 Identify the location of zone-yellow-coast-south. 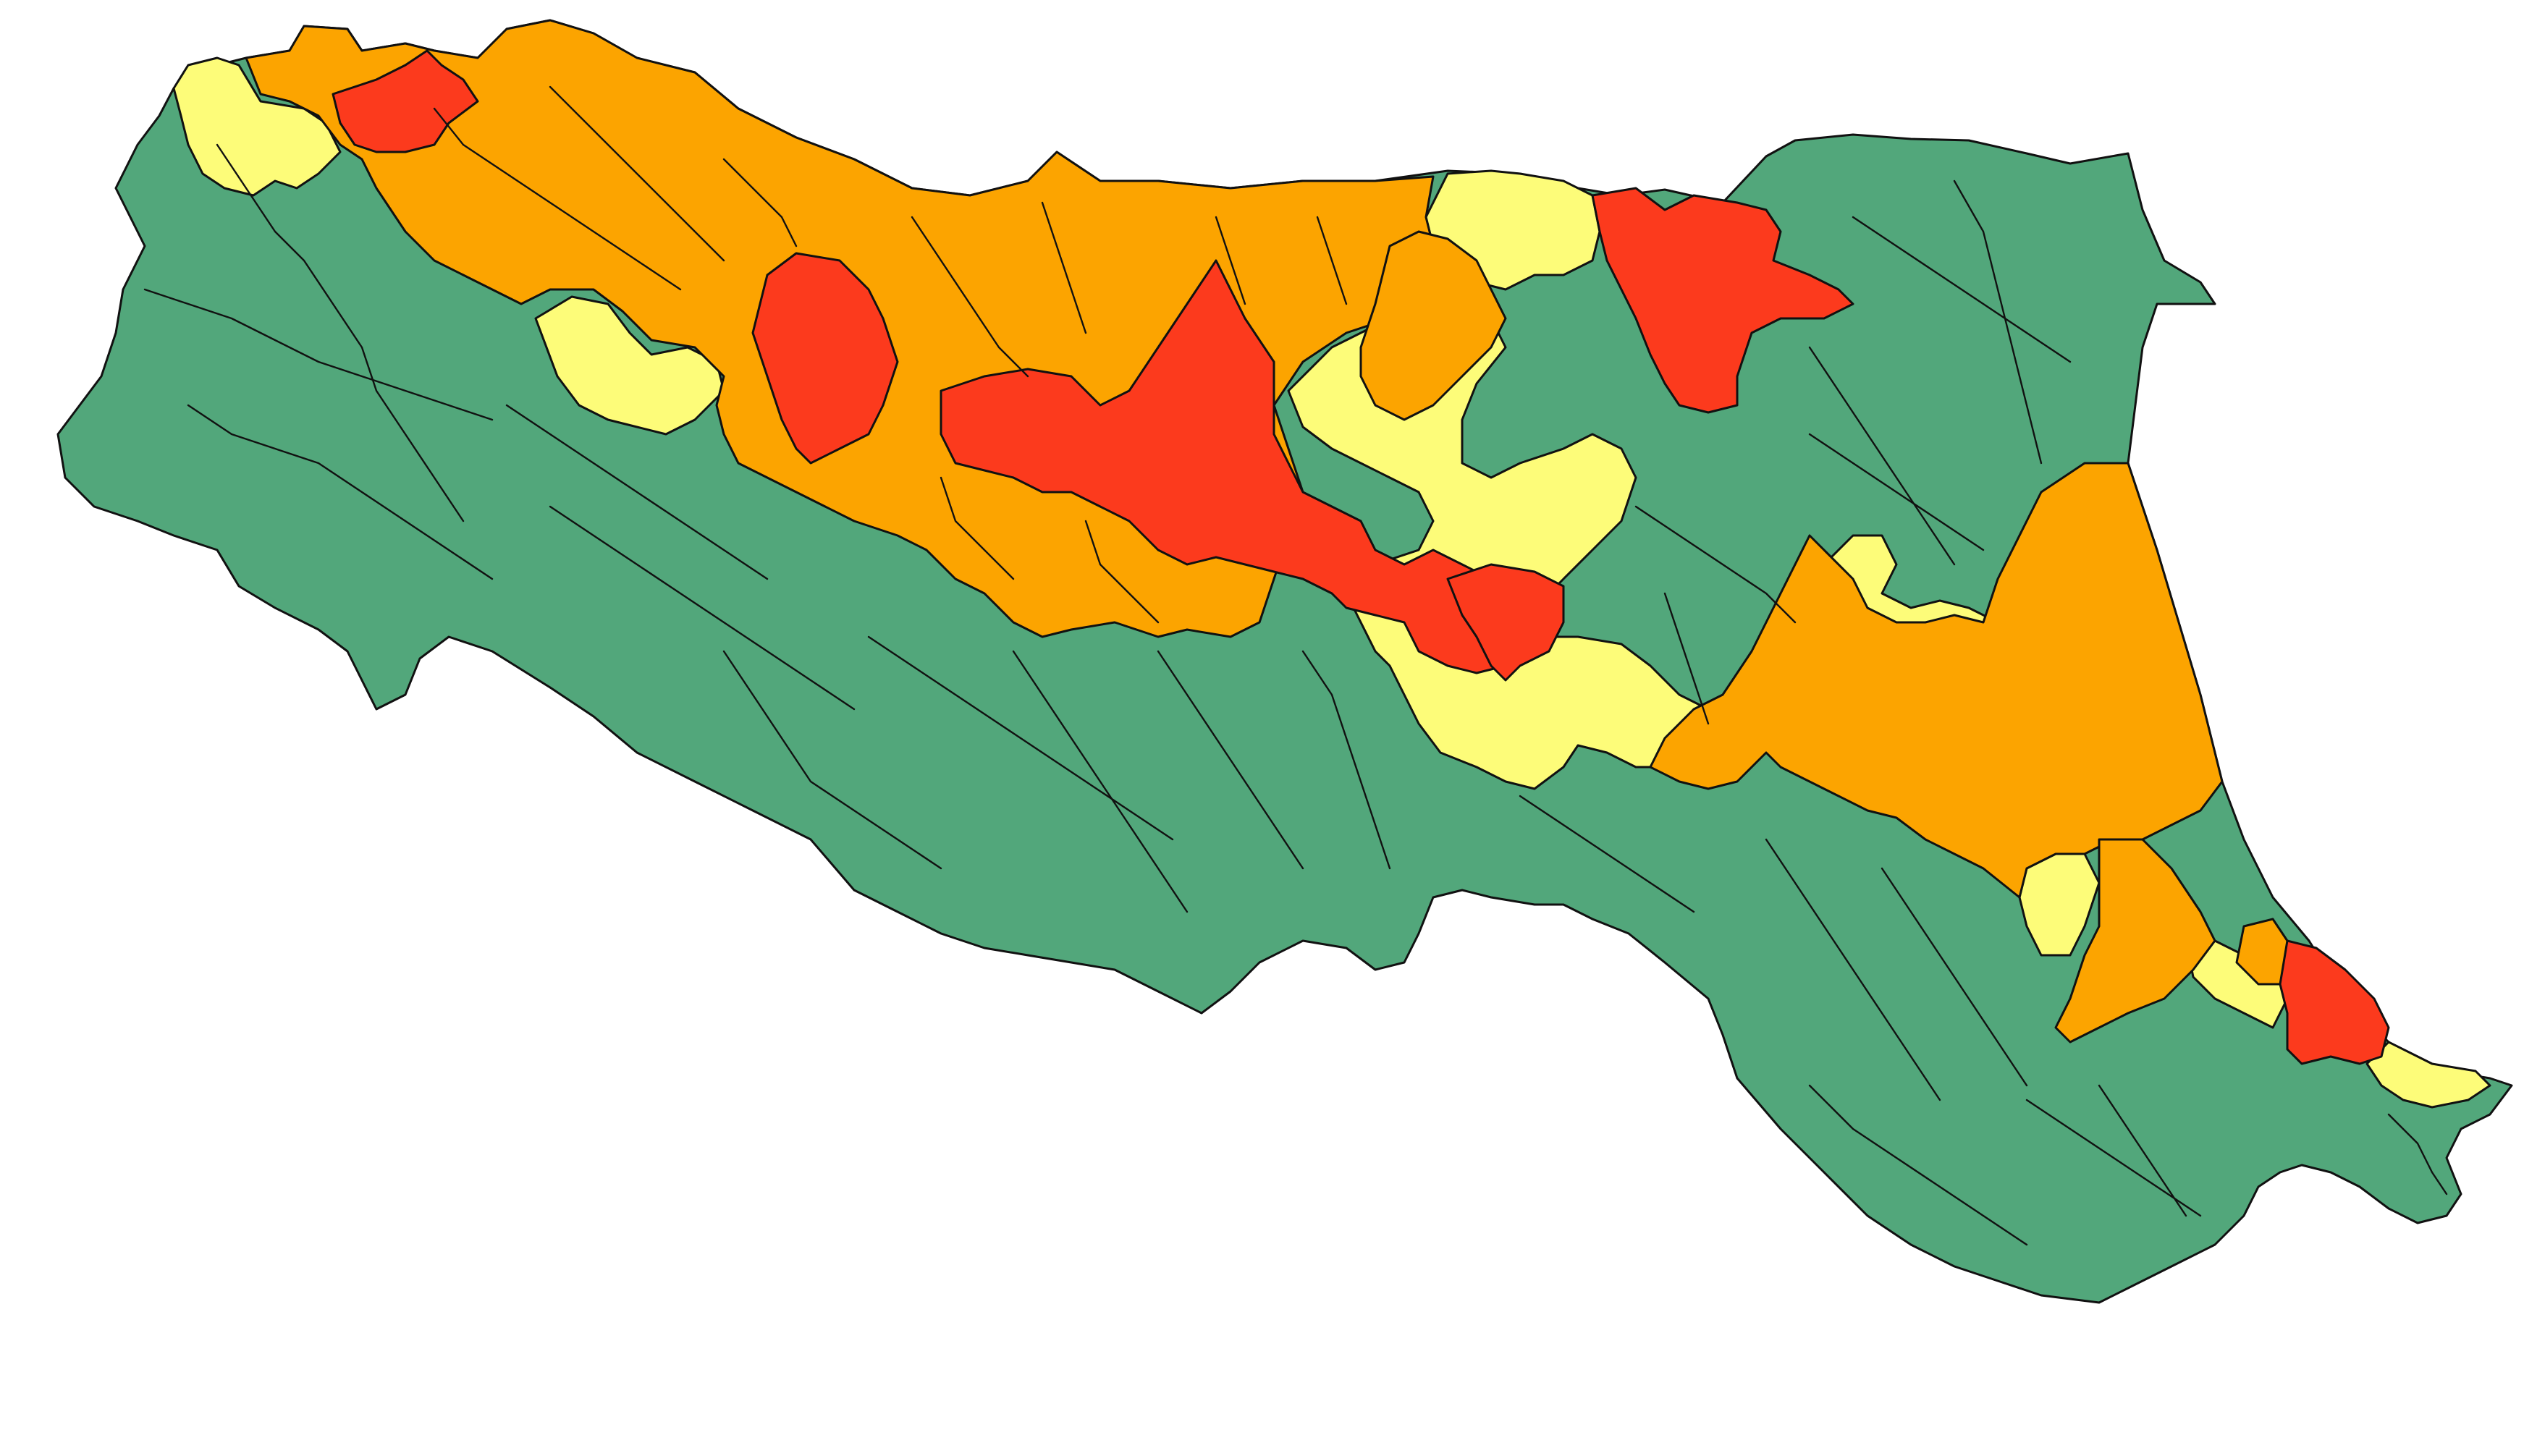
(2237, 984).